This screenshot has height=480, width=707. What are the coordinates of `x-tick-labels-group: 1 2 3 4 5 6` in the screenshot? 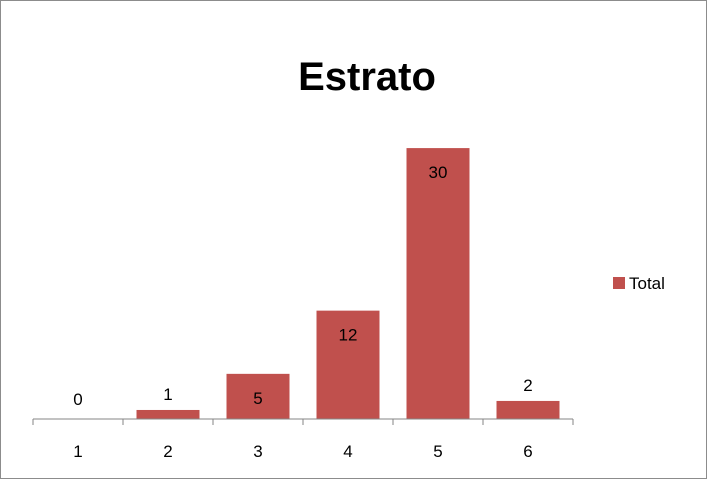 It's located at (302, 451).